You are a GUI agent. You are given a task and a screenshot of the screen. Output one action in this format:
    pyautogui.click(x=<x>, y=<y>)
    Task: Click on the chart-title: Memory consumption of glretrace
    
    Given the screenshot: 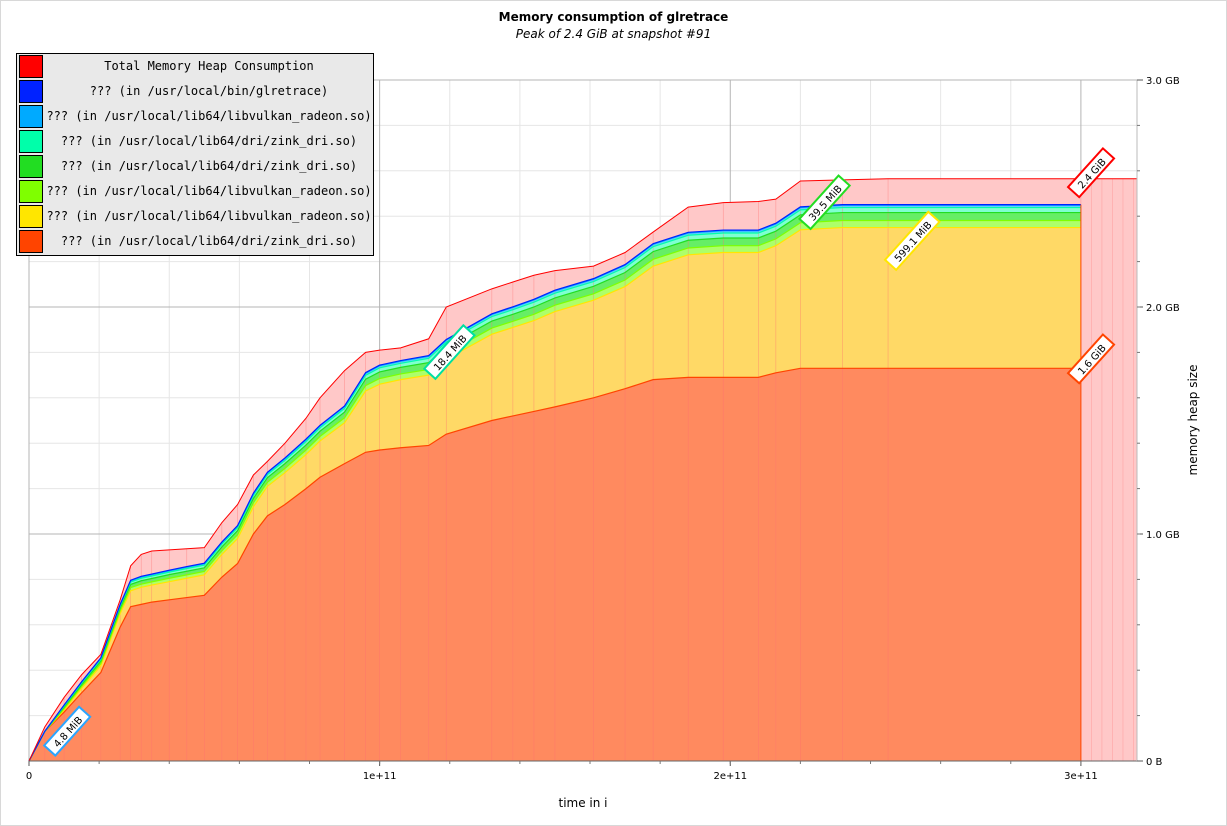 What is the action you would take?
    pyautogui.click(x=613, y=17)
    